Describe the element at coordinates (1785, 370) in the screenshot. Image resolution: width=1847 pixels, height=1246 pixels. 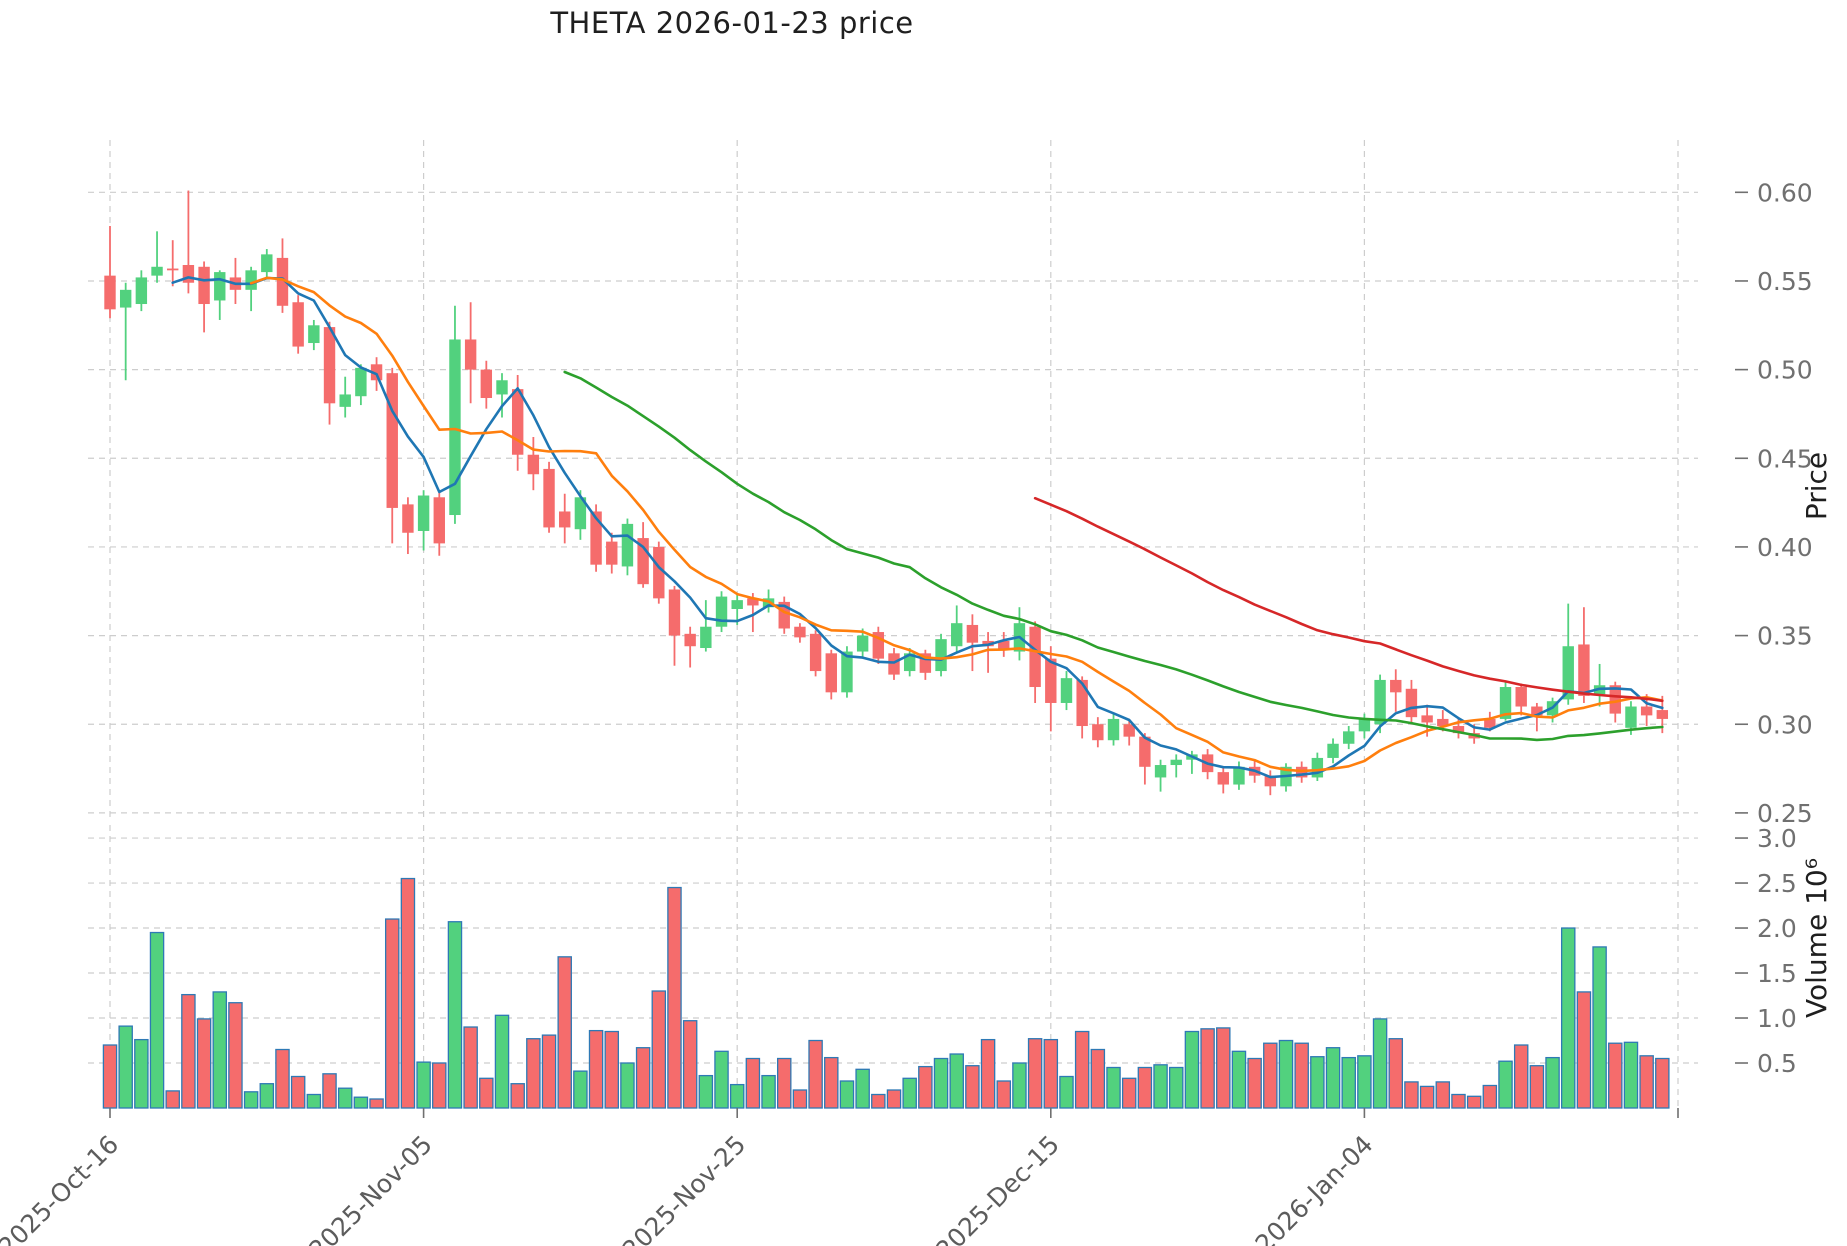
I see `svg-text: 0.50` at that location.